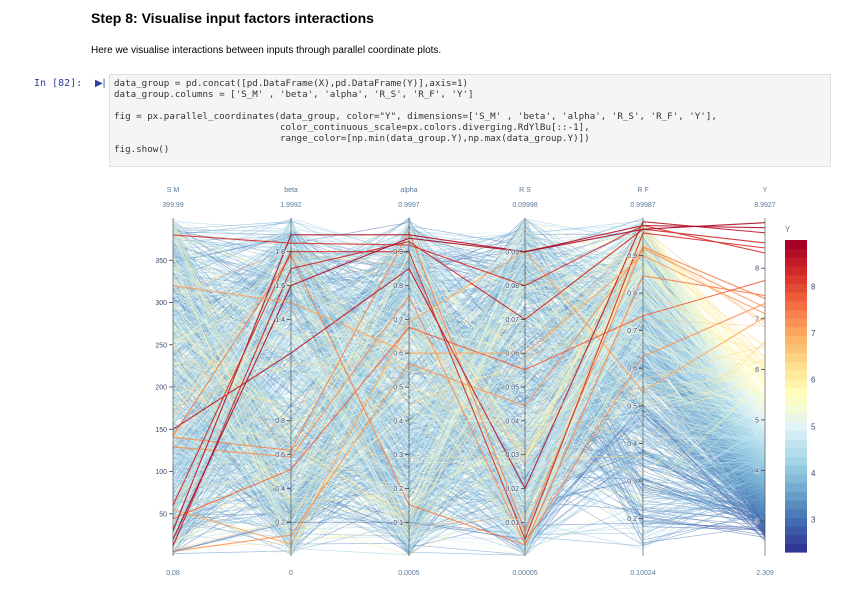 This screenshot has width=841, height=607. I want to click on colorbar: Y 3 4 5 6 7 8, so click(800, 389).